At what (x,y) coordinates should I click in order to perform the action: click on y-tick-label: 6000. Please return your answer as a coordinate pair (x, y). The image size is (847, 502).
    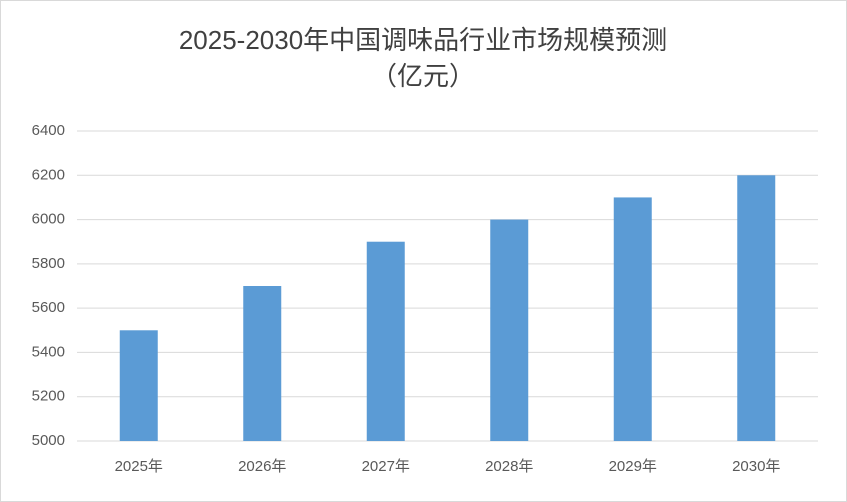
    Looking at the image, I should click on (48, 219).